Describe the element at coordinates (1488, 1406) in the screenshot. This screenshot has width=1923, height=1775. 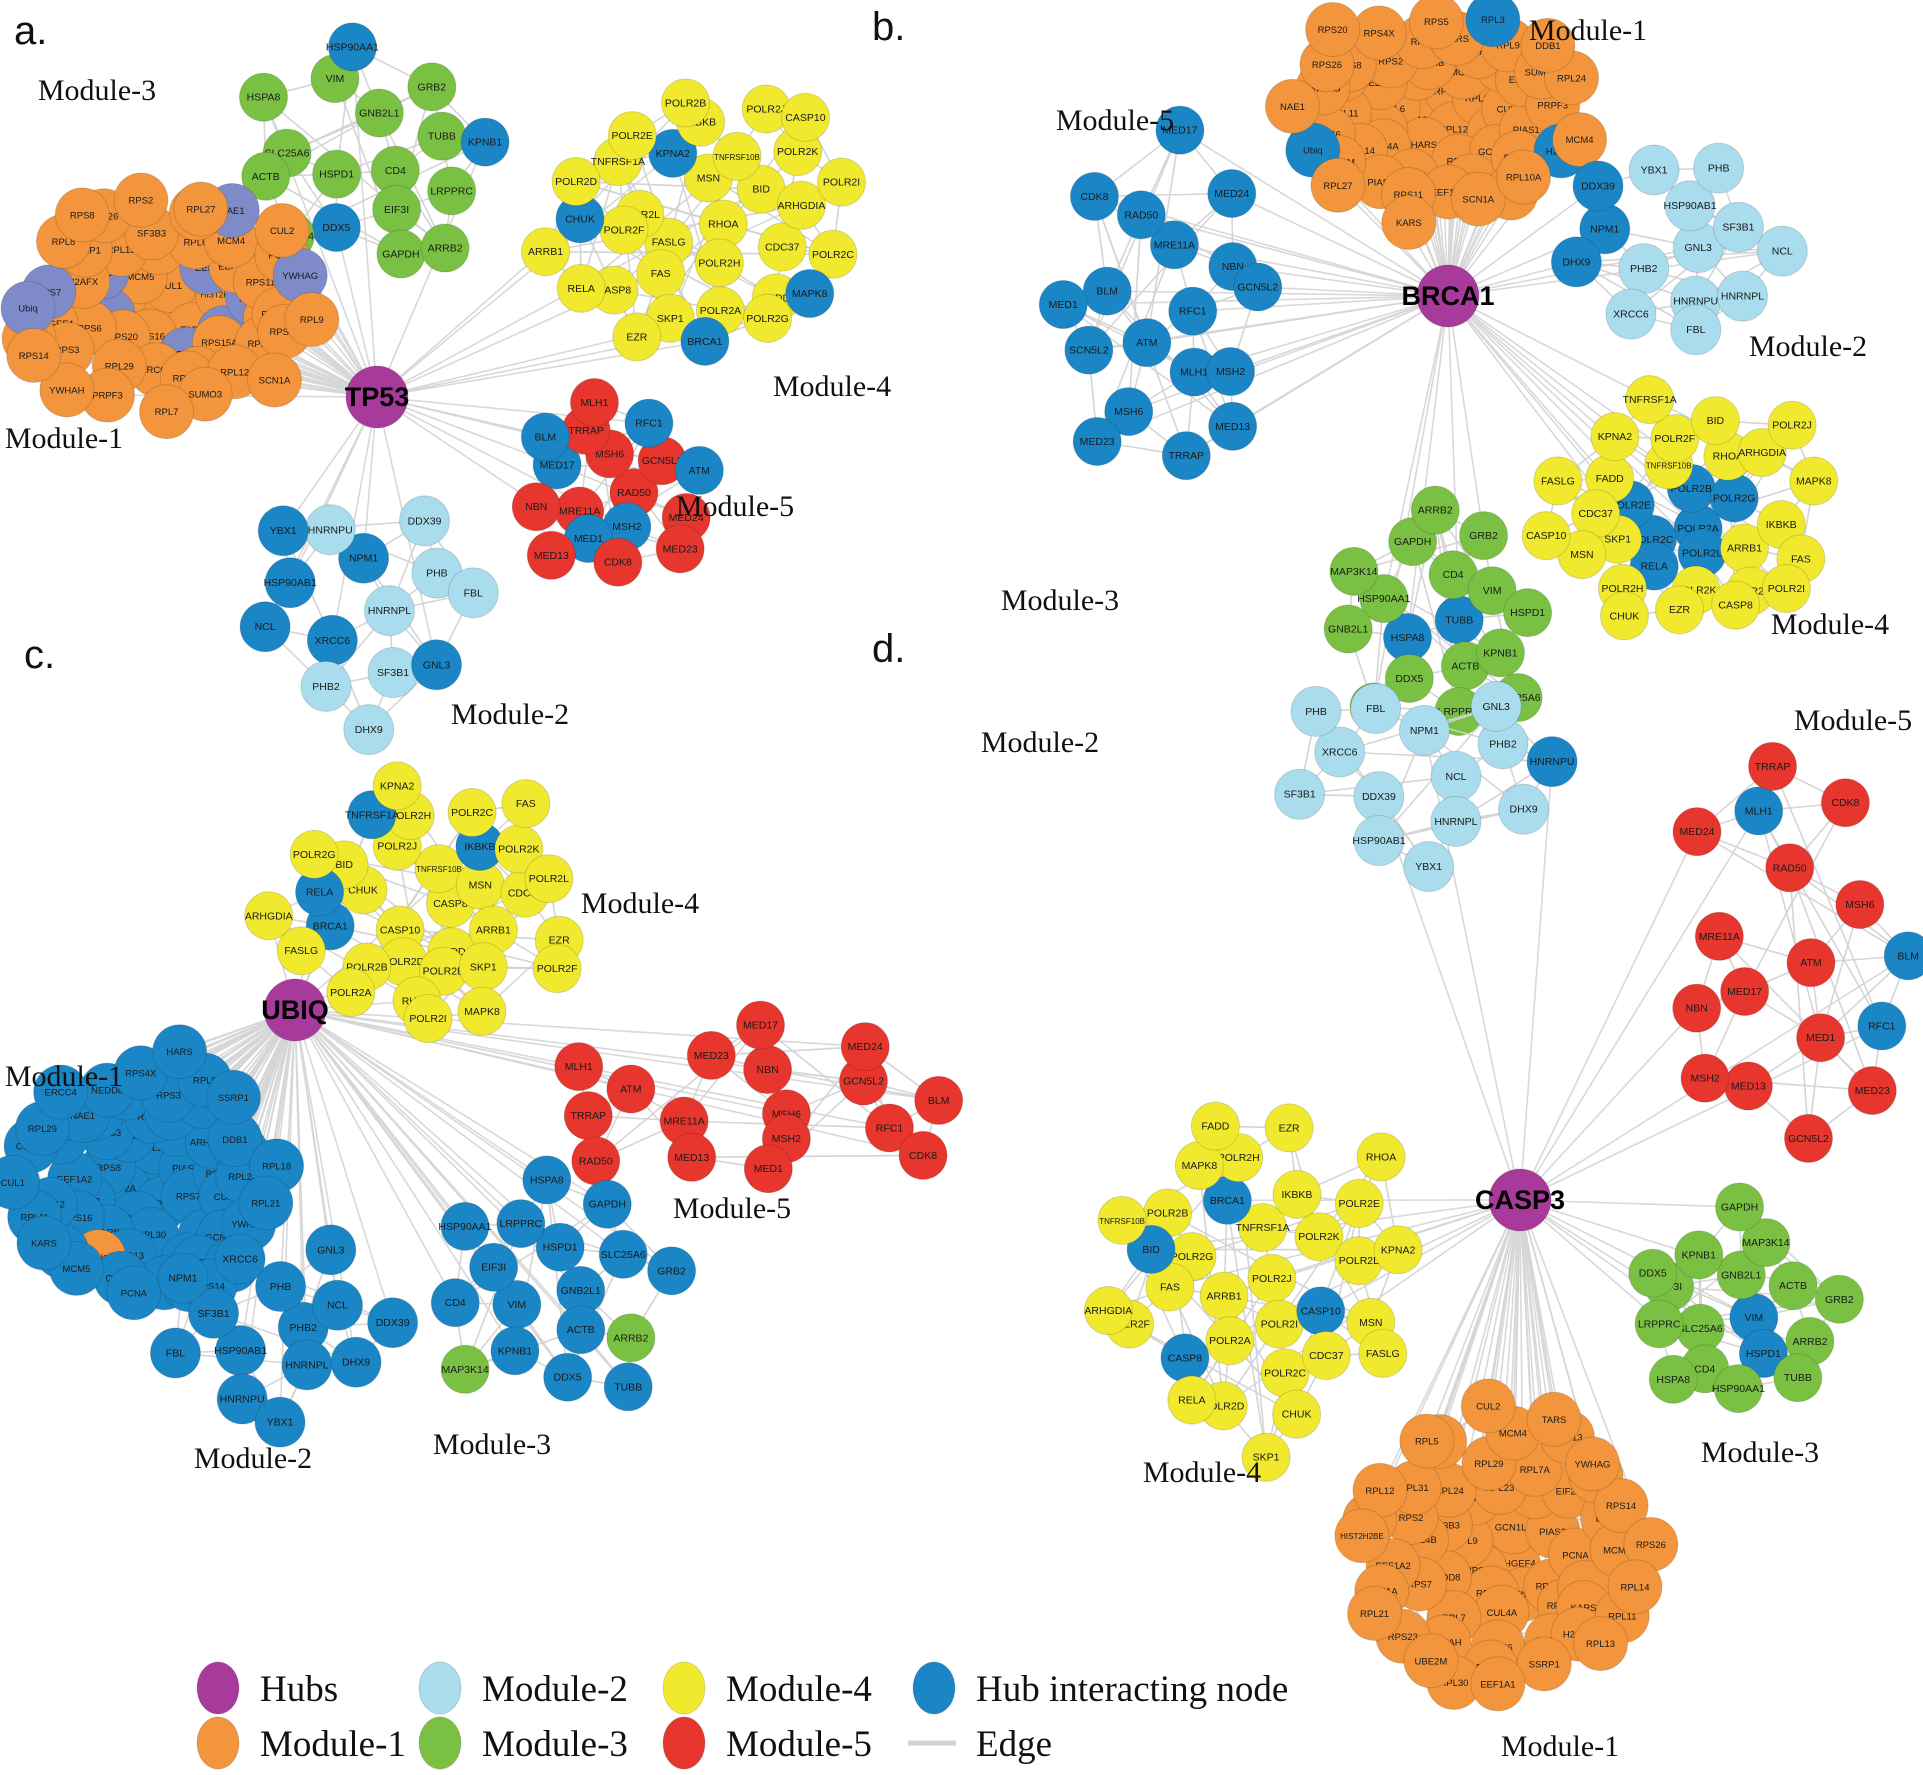
I see `gene-node-CUL2` at that location.